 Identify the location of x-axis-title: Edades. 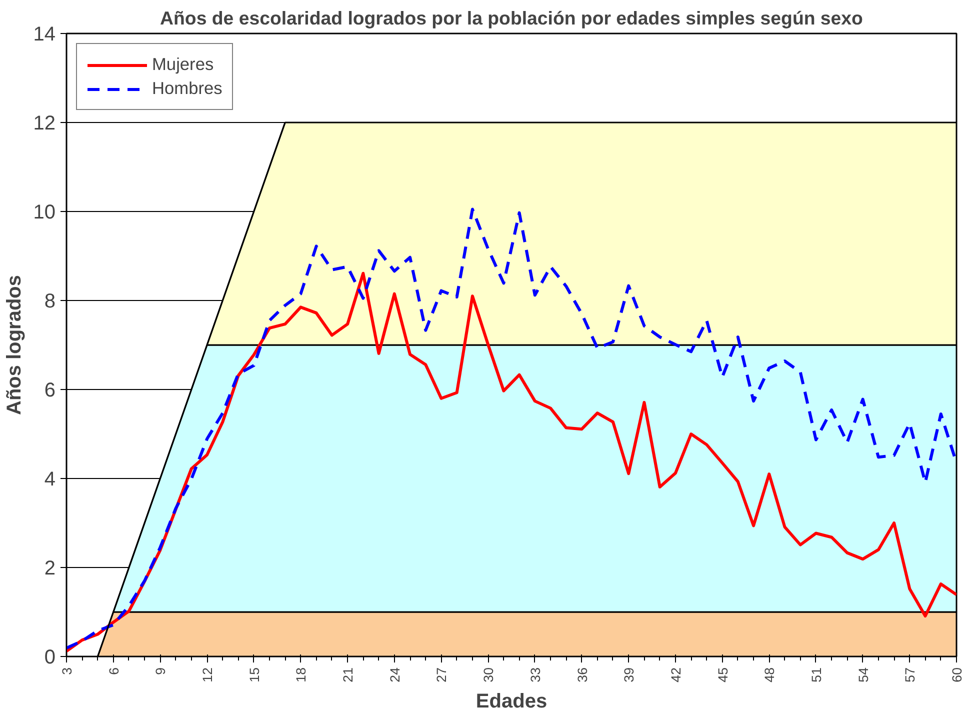
(512, 701).